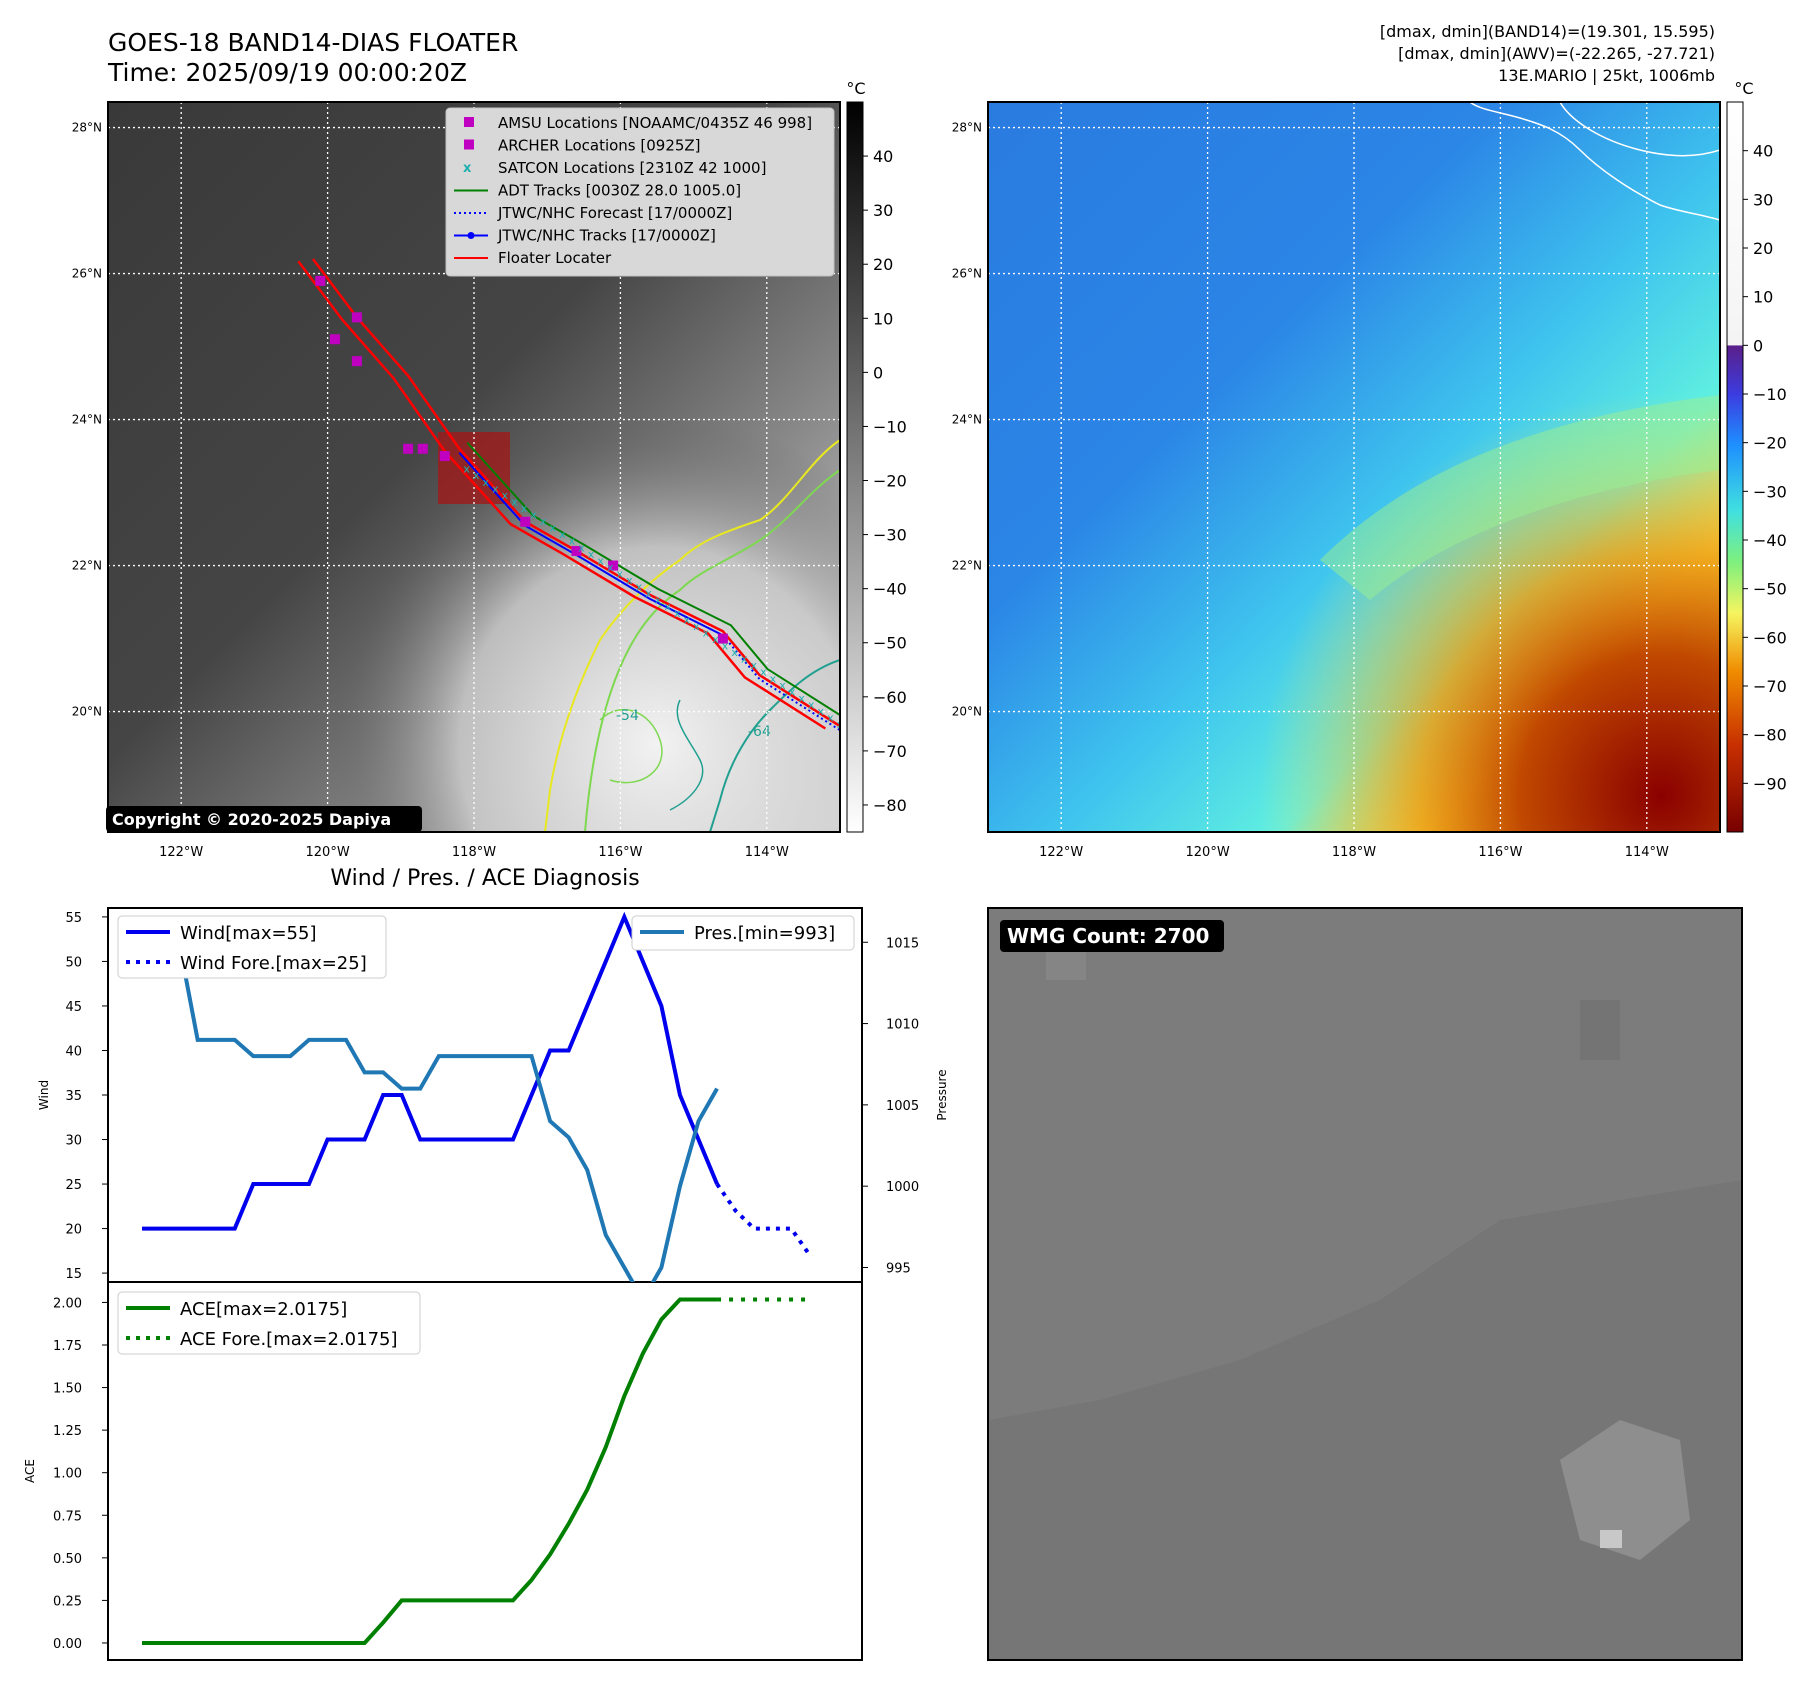  Describe the element at coordinates (1770, 637) in the screenshot. I see `colorbar-tick-label: −60` at that location.